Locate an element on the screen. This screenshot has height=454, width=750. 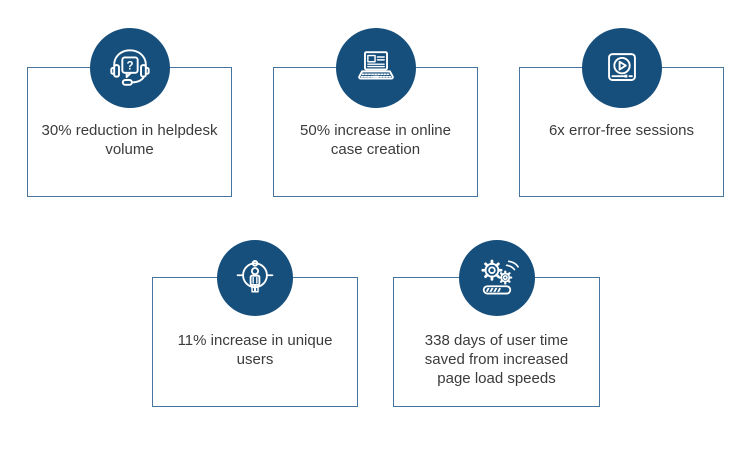
metric-text: 6x error-free sessions is located at coordinates (621, 130).